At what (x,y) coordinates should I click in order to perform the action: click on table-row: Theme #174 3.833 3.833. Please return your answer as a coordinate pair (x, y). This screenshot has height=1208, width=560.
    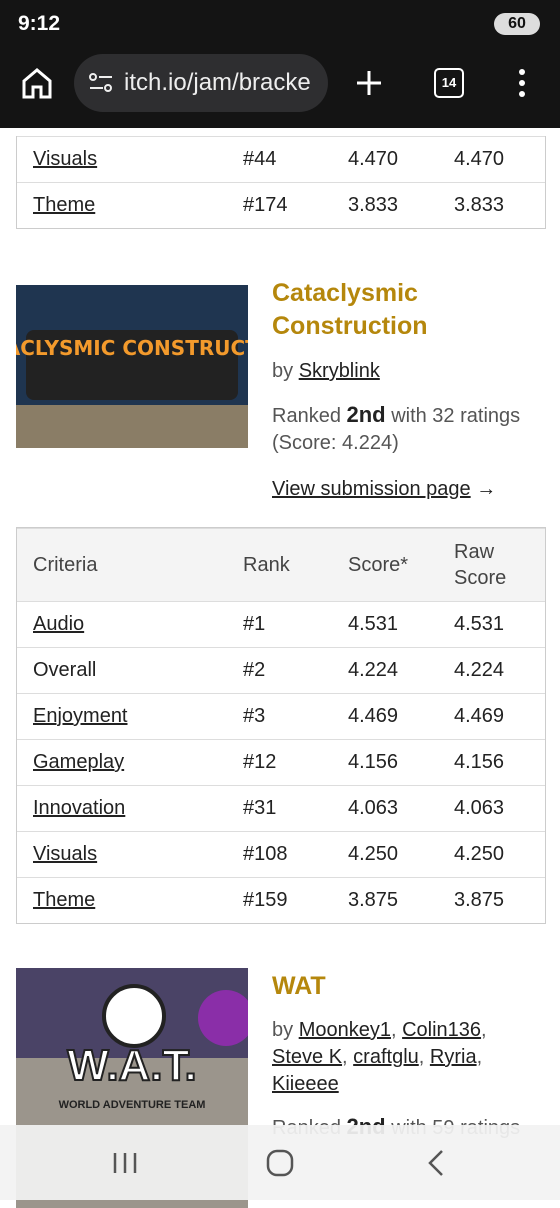
    Looking at the image, I should click on (281, 205).